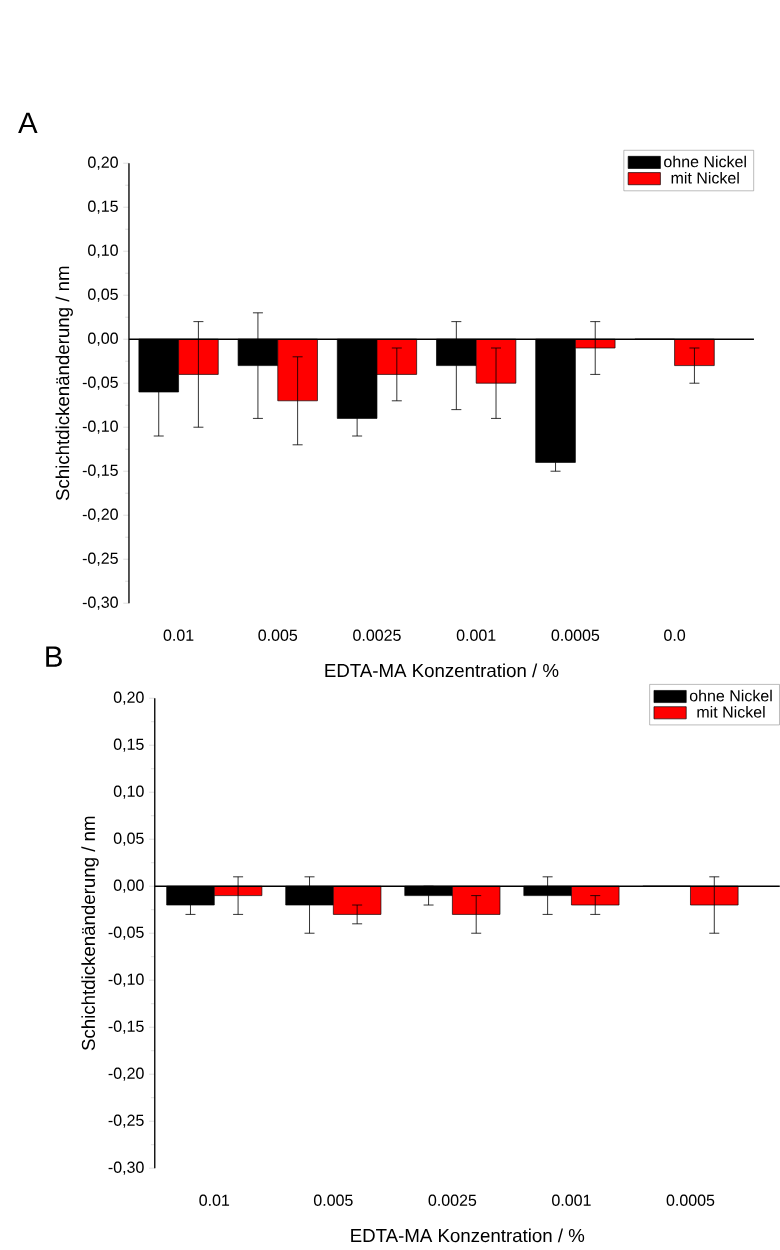 The width and height of the screenshot is (780, 1250). I want to click on chart-title: A, so click(27, 122).